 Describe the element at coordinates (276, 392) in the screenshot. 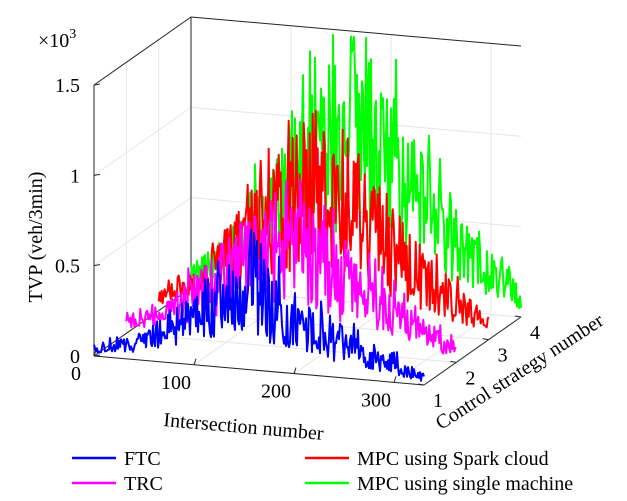

I see `x-tick-label: 200` at that location.